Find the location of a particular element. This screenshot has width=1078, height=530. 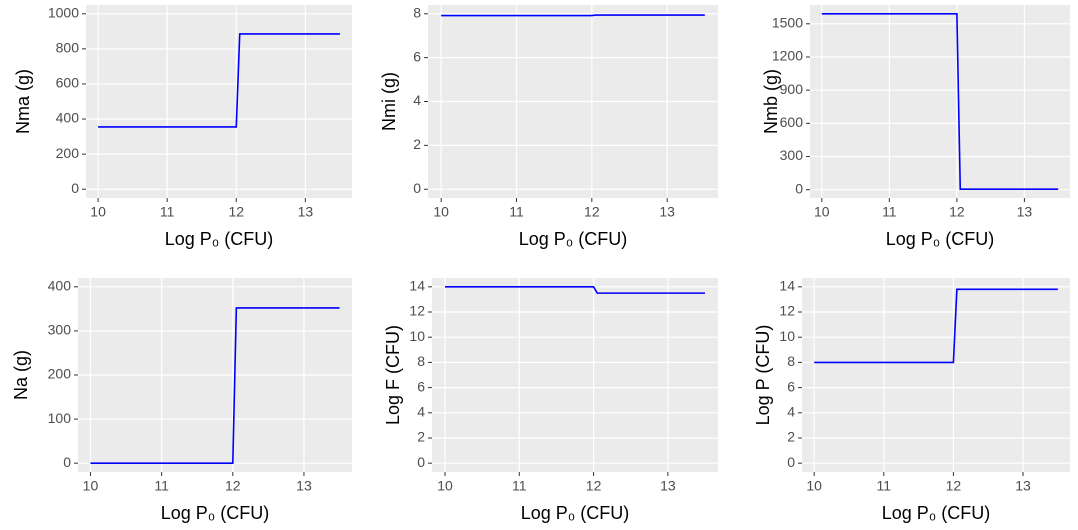

y-axis-title: Na (g) is located at coordinates (21, 375).